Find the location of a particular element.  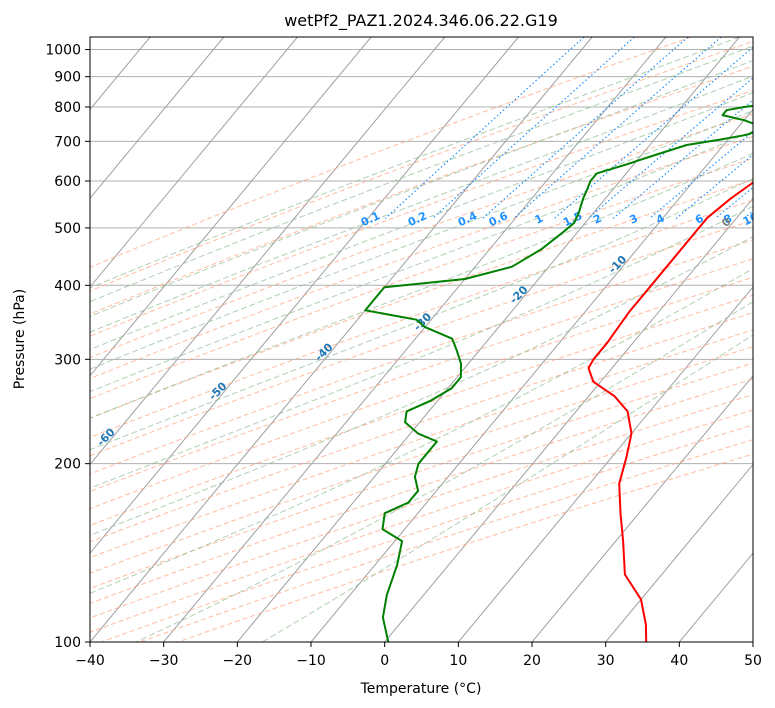

x-tick-label: 20 is located at coordinates (532, 661).